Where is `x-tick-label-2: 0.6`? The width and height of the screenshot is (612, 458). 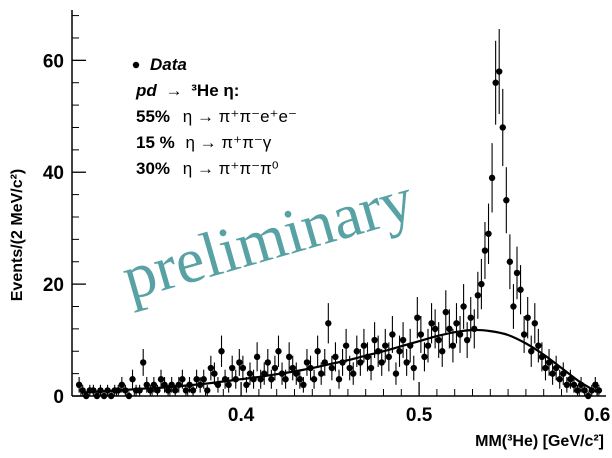 x-tick-label-2: 0.6 is located at coordinates (597, 415).